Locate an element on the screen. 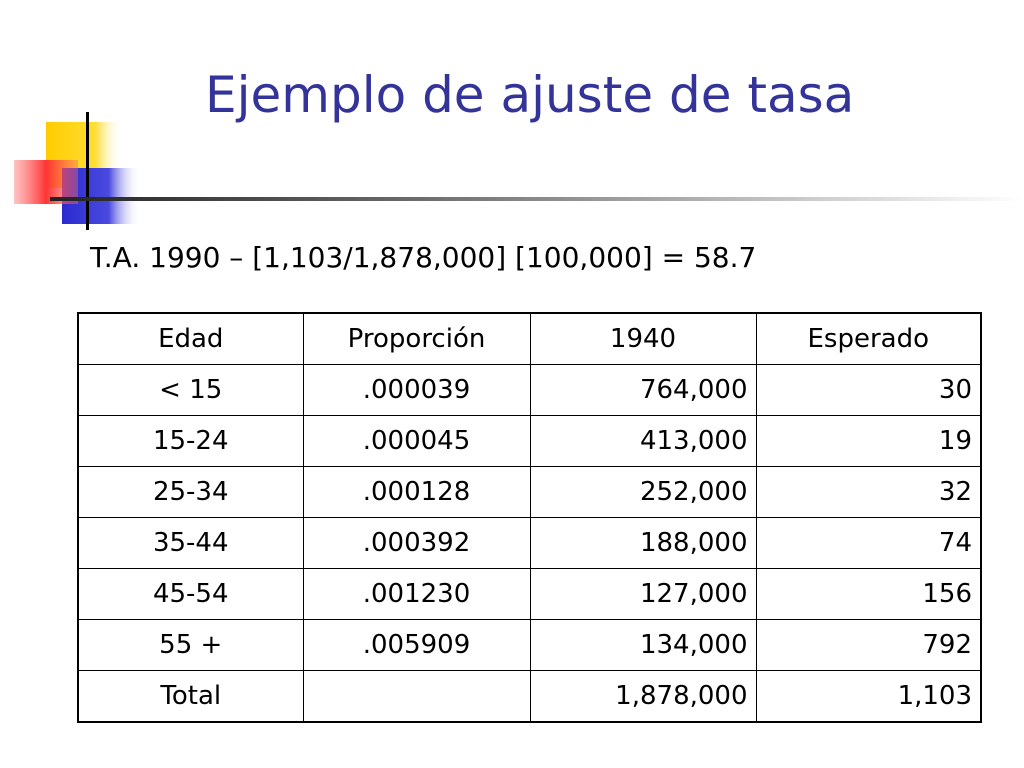 The height and width of the screenshot is (768, 1024). cell-esperado: 74 is located at coordinates (868, 543).